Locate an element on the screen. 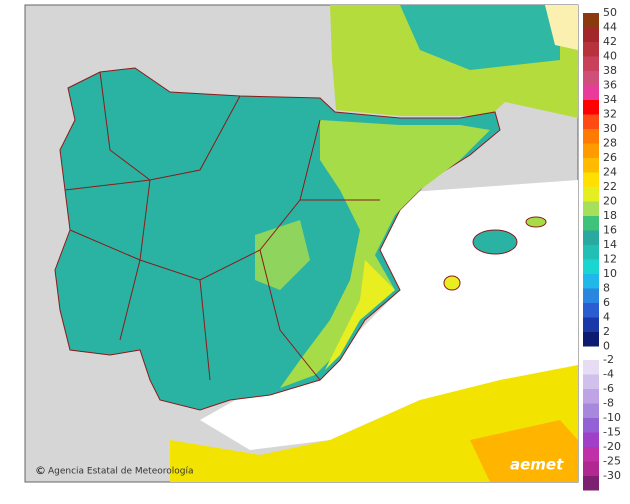 The height and width of the screenshot is (504, 630). coast-hot-area is located at coordinates (360, 315).